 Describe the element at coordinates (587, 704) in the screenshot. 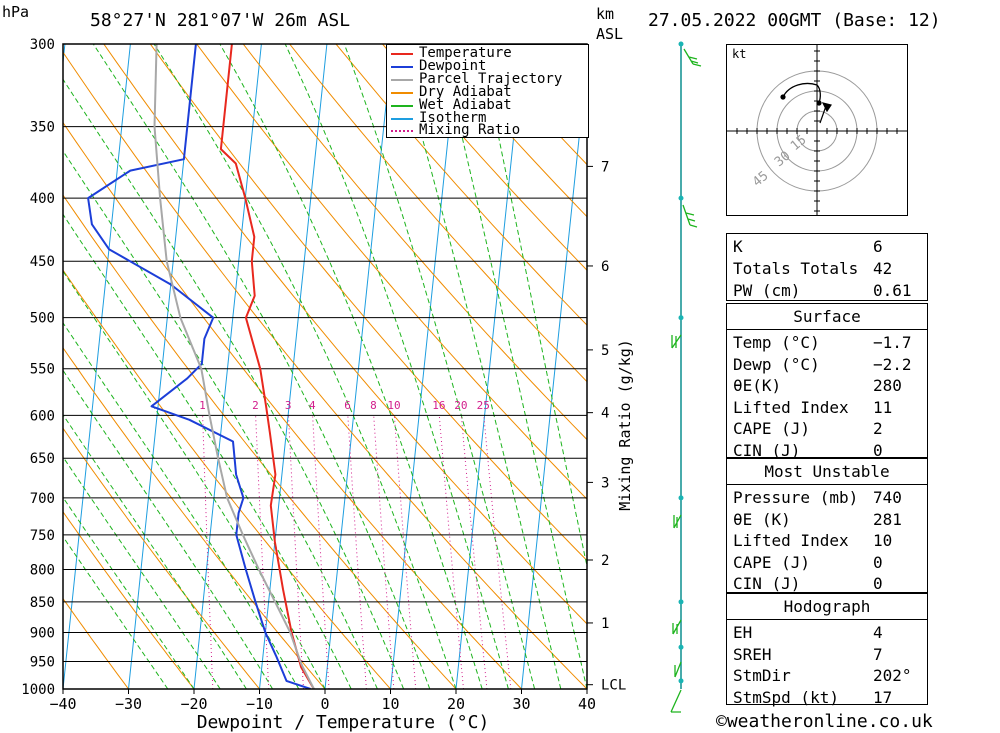

I see `temperature-tick-label: 40` at that location.